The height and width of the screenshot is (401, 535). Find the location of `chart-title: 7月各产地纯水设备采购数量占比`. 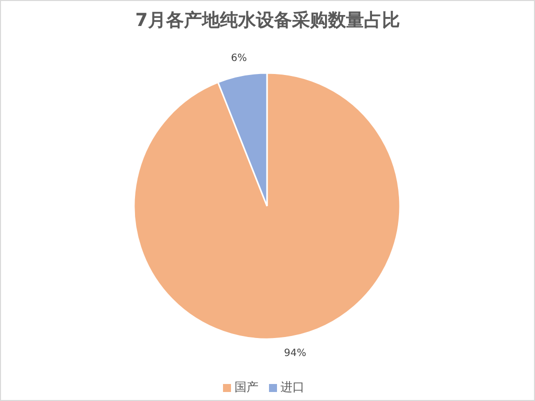

chart-title: 7月各产地纯水设备采购数量占比 is located at coordinates (267, 21).